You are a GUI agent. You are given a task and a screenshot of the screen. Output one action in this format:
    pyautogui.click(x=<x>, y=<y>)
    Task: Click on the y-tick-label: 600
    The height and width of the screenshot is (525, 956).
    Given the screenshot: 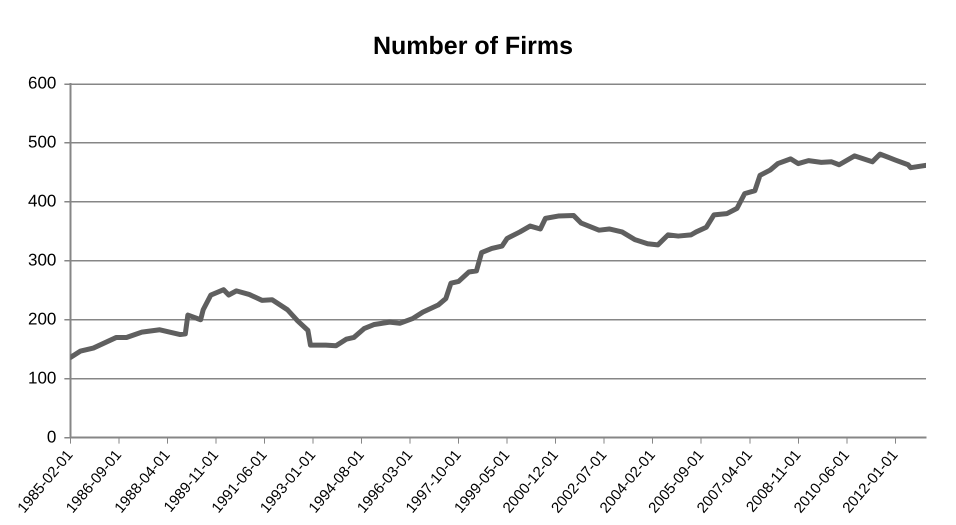 What is the action you would take?
    pyautogui.click(x=42, y=83)
    